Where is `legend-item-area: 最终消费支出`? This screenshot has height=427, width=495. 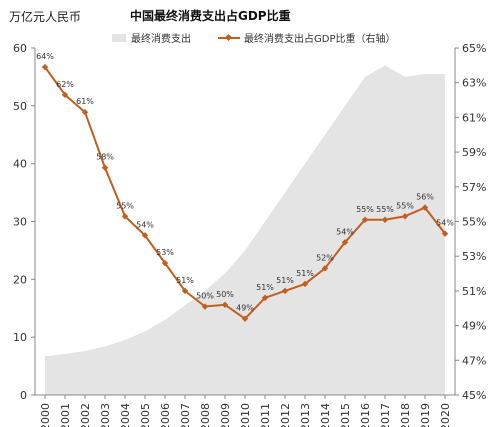 legend-item-area: 最终消费支出 is located at coordinates (151, 37).